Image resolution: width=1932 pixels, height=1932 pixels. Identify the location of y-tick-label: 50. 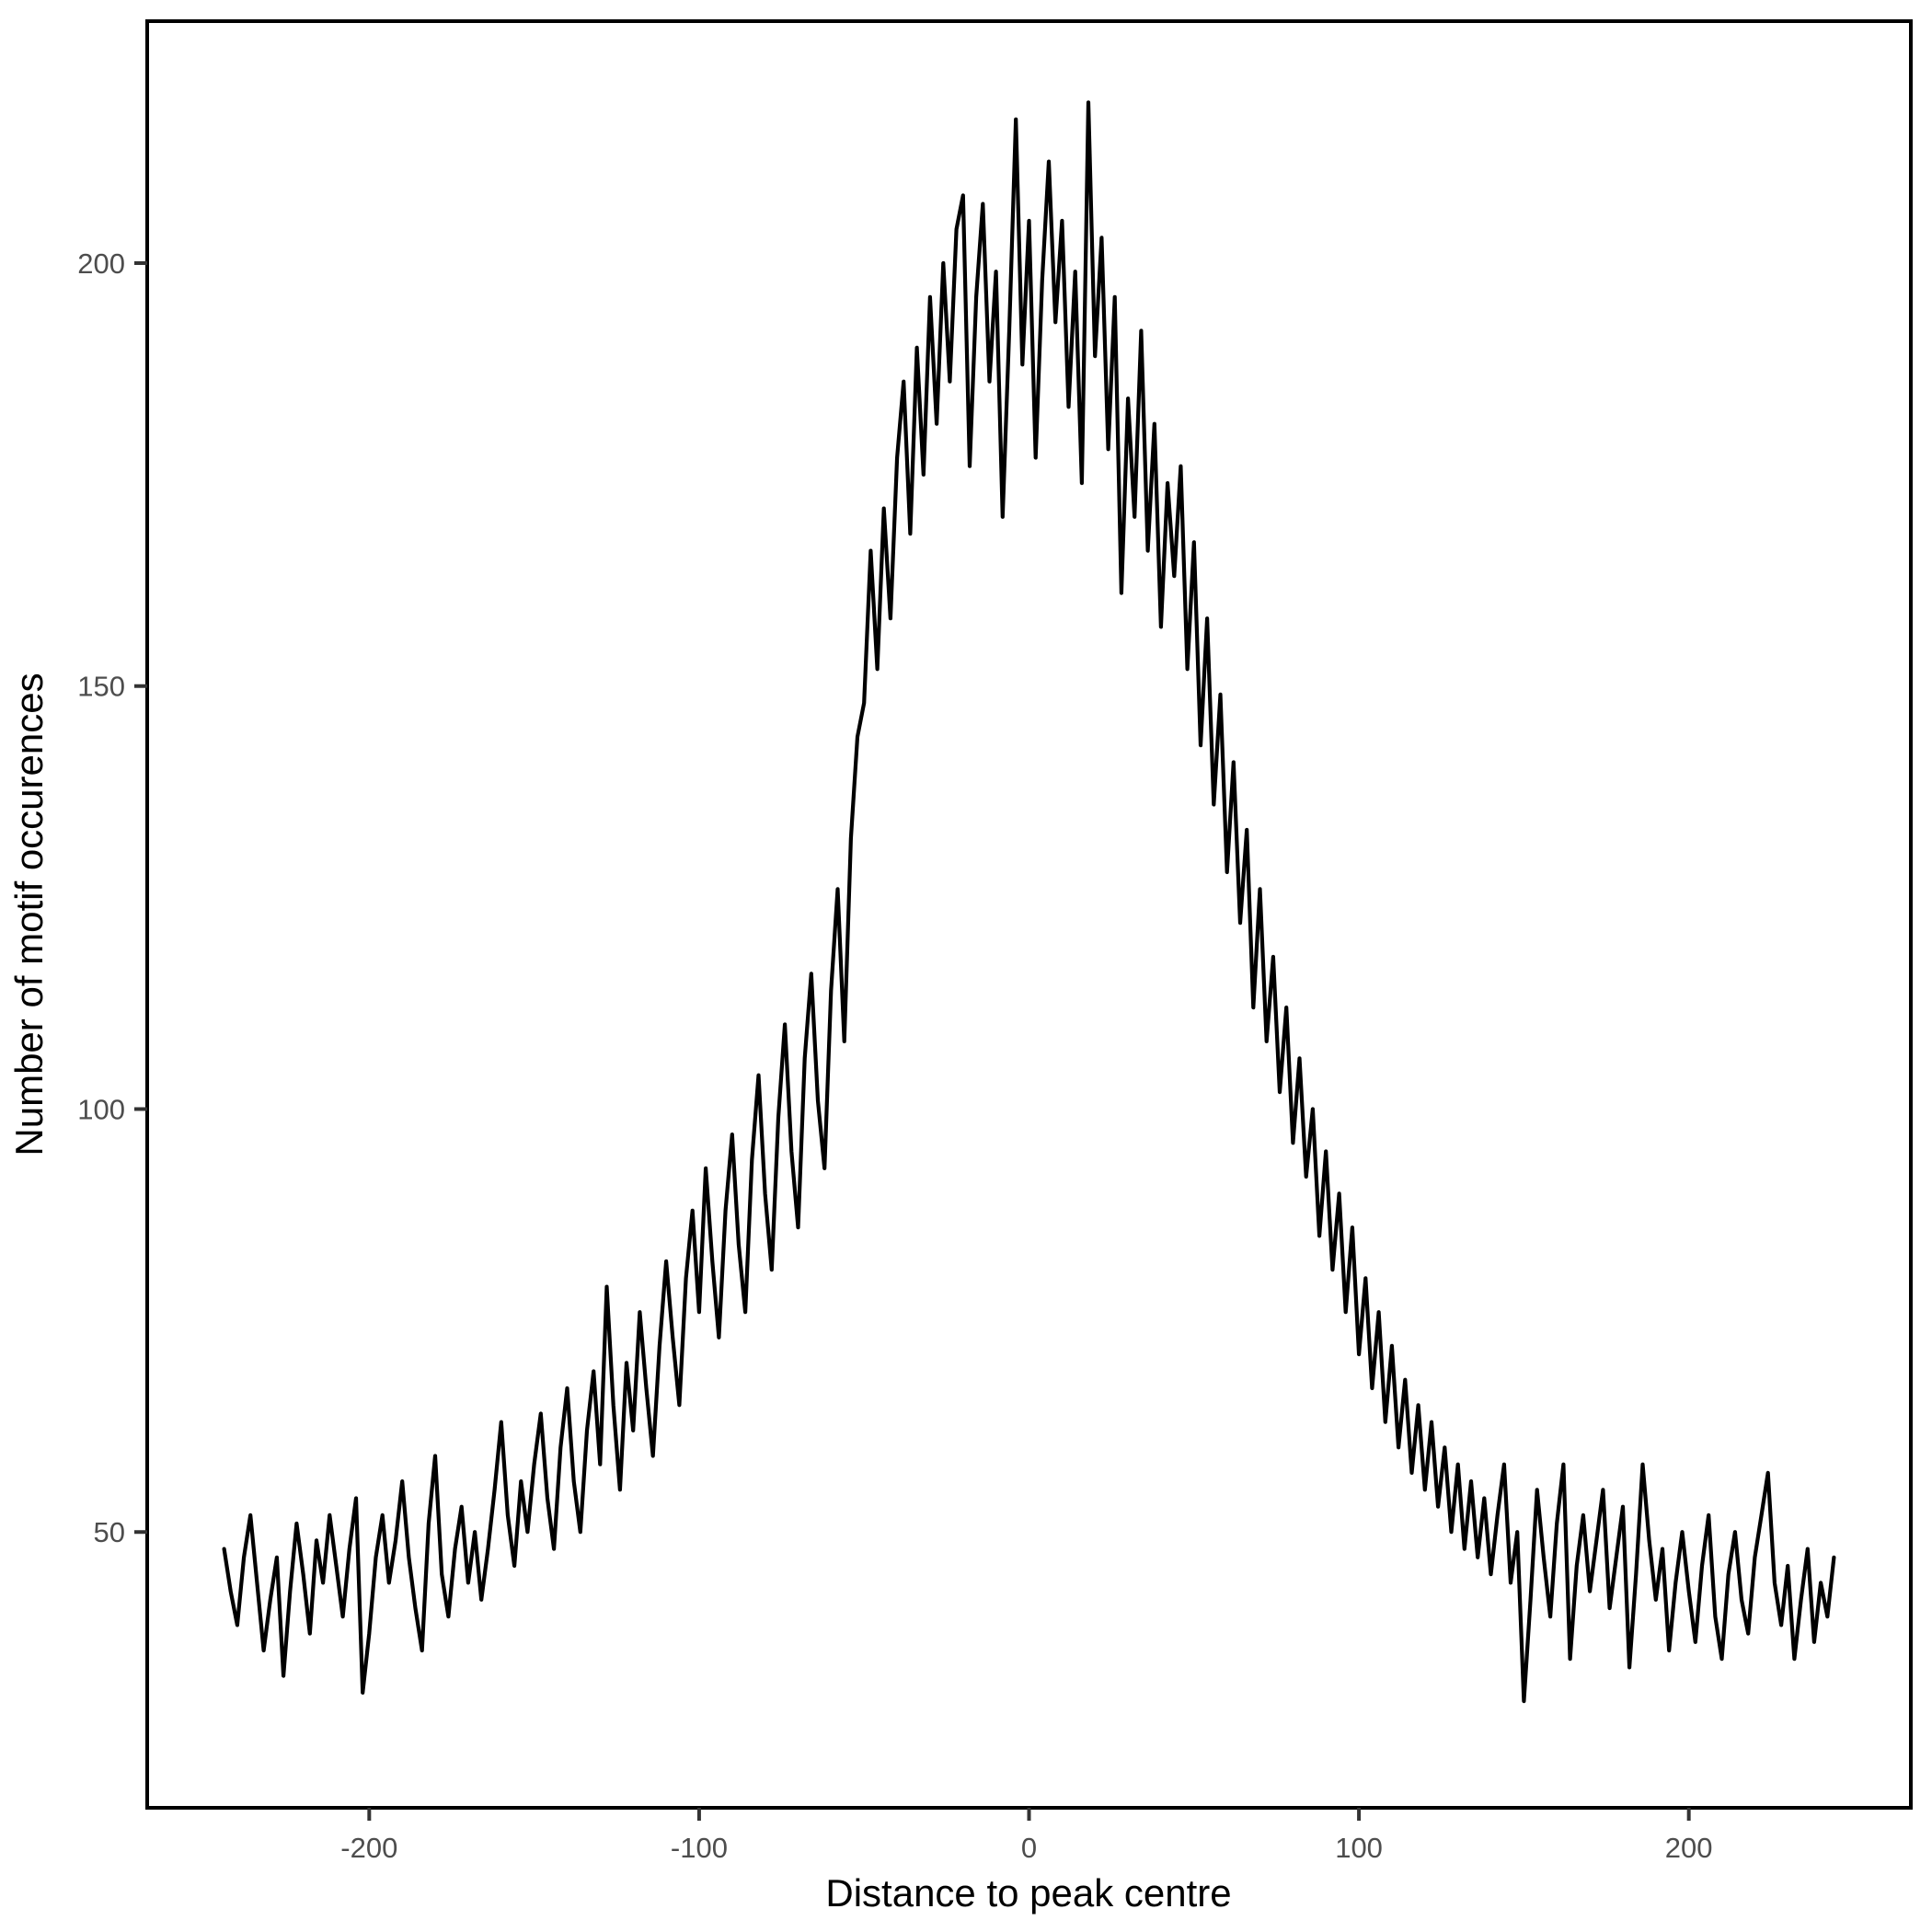
(109, 1532).